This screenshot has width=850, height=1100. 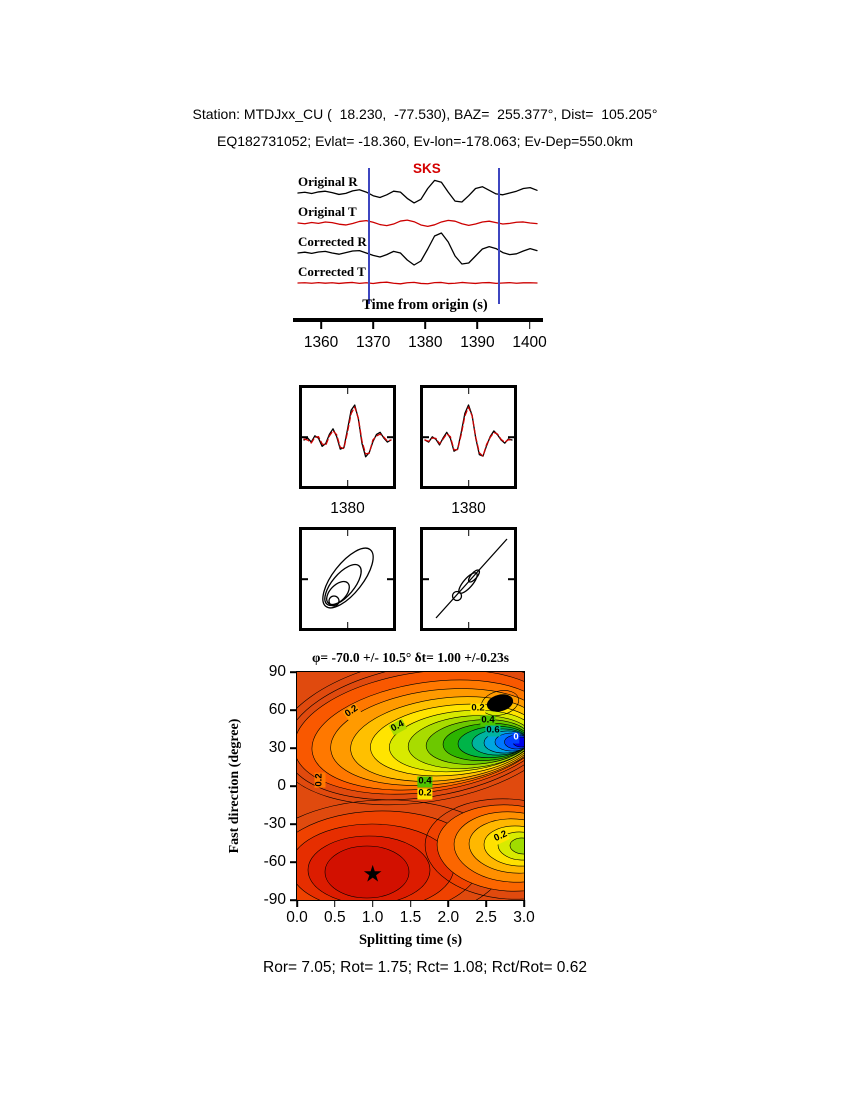 I want to click on original-r-trace, so click(x=417, y=191).